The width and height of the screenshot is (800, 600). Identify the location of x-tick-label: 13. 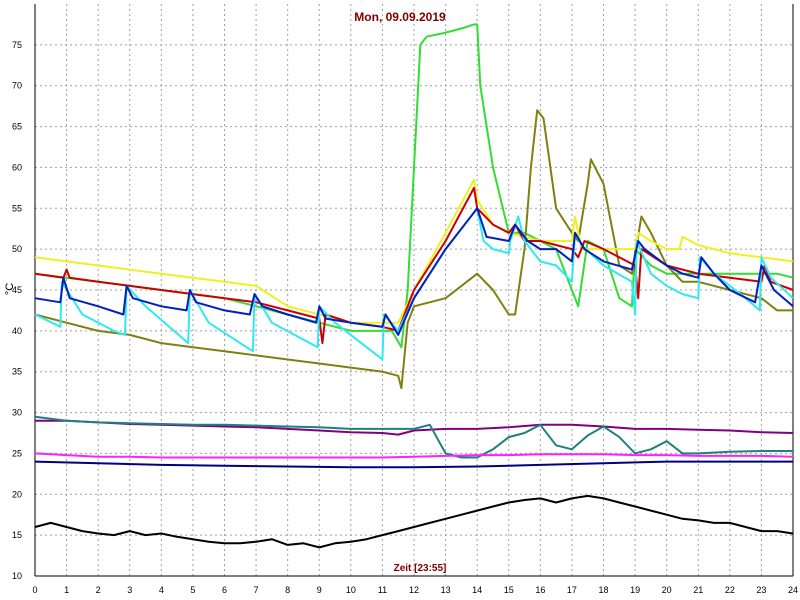
(446, 590).